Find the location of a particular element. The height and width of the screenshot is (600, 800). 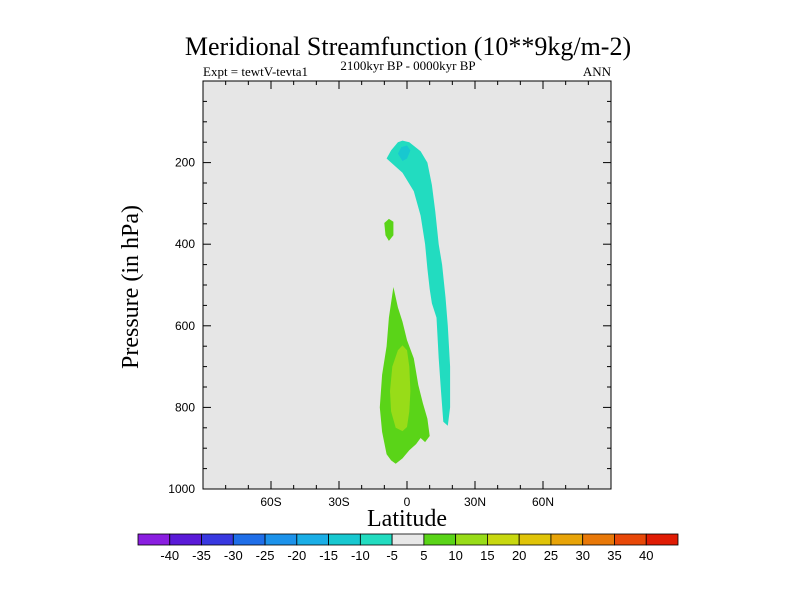

colorbar-label: 5 is located at coordinates (423, 555).